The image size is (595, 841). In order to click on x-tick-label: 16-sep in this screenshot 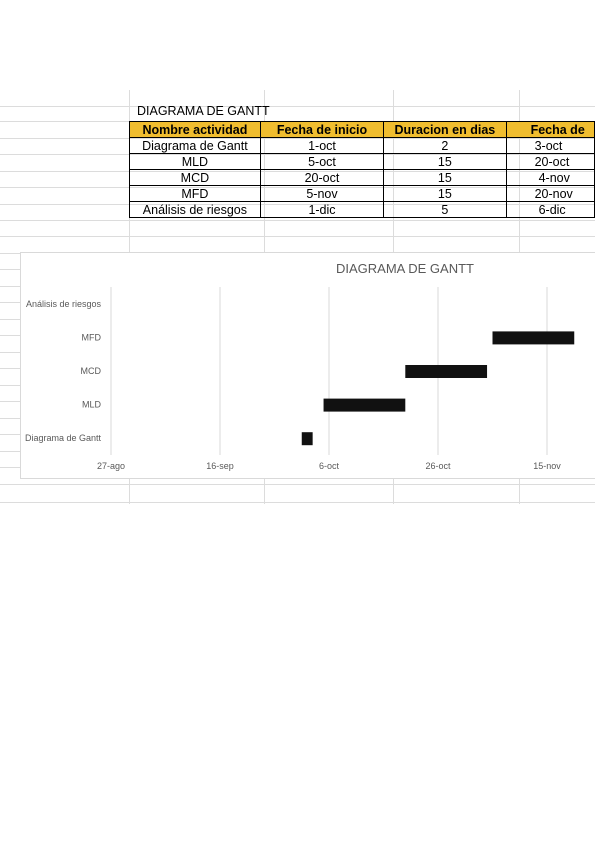, I will do `click(220, 466)`.